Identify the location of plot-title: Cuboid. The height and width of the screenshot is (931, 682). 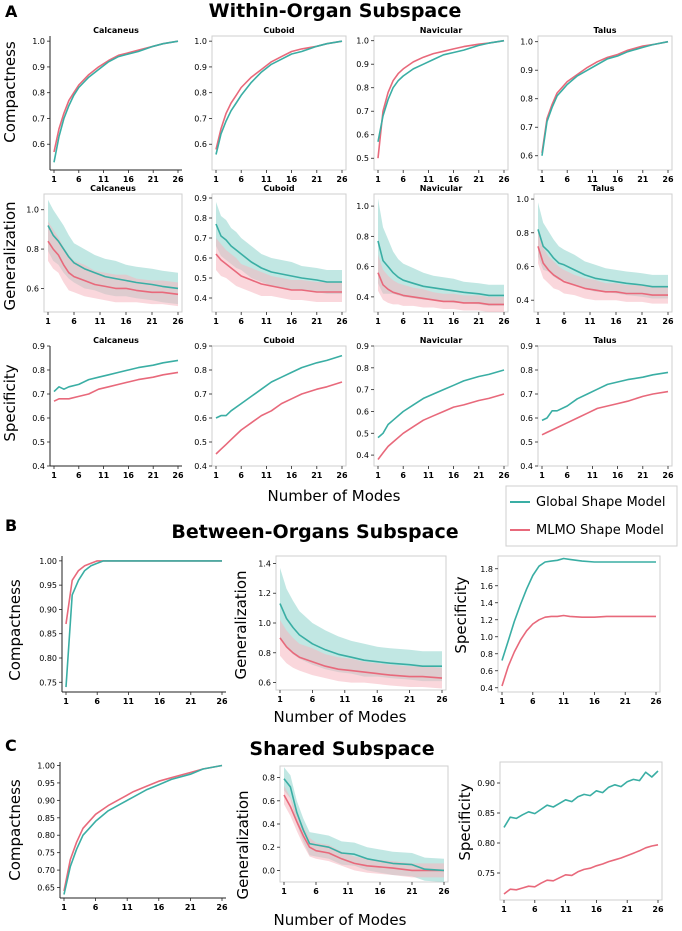
(279, 340).